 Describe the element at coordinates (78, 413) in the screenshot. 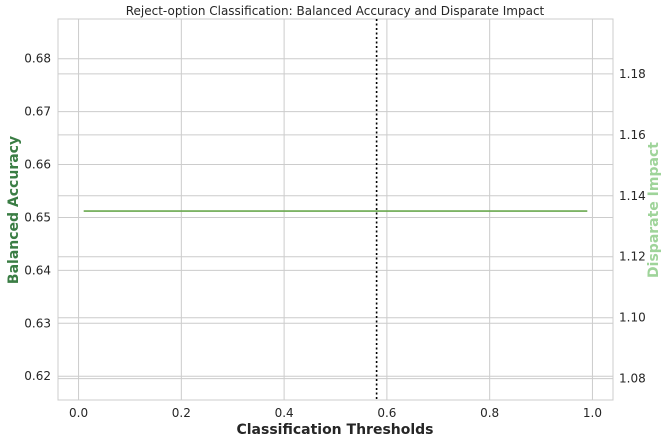

I see `x-tick-label: 0.0` at that location.